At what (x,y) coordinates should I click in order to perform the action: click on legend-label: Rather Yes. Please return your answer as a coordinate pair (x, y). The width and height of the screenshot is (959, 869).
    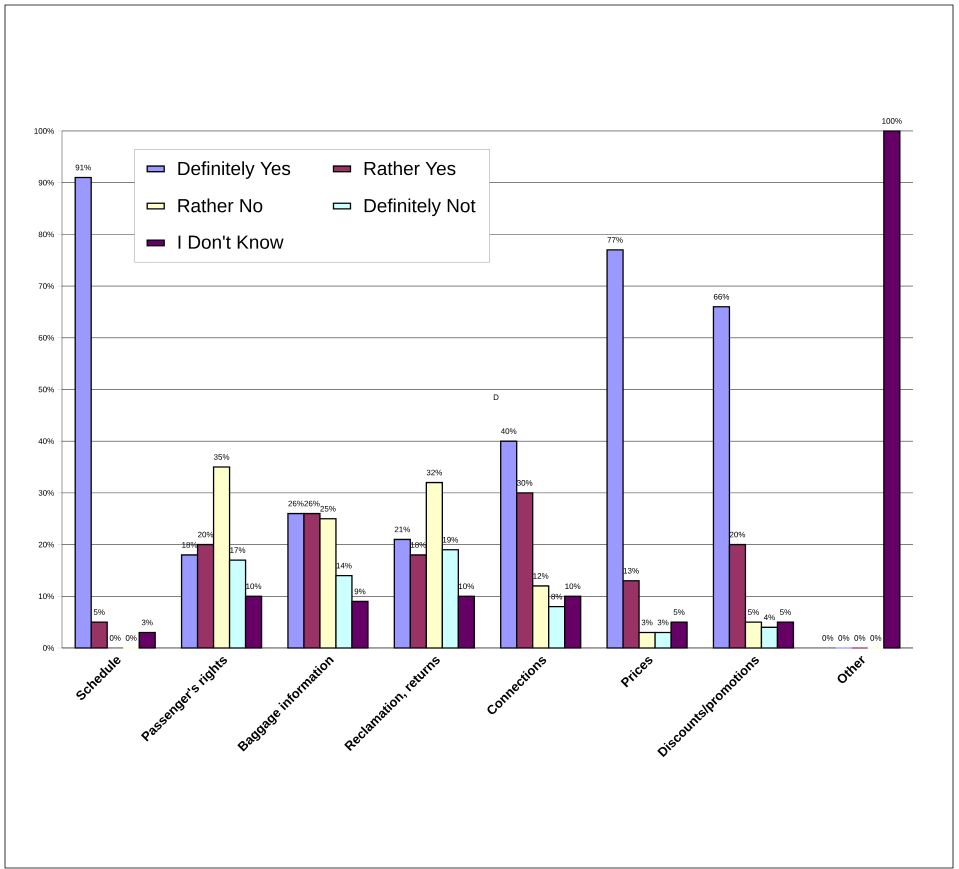
    Looking at the image, I should click on (410, 168).